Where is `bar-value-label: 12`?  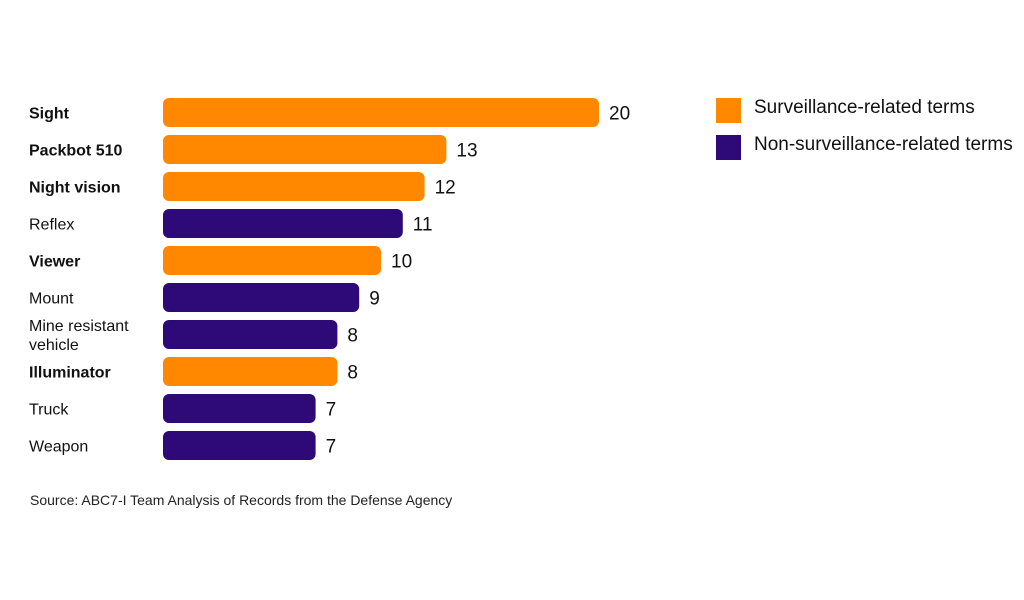
bar-value-label: 12 is located at coordinates (445, 188).